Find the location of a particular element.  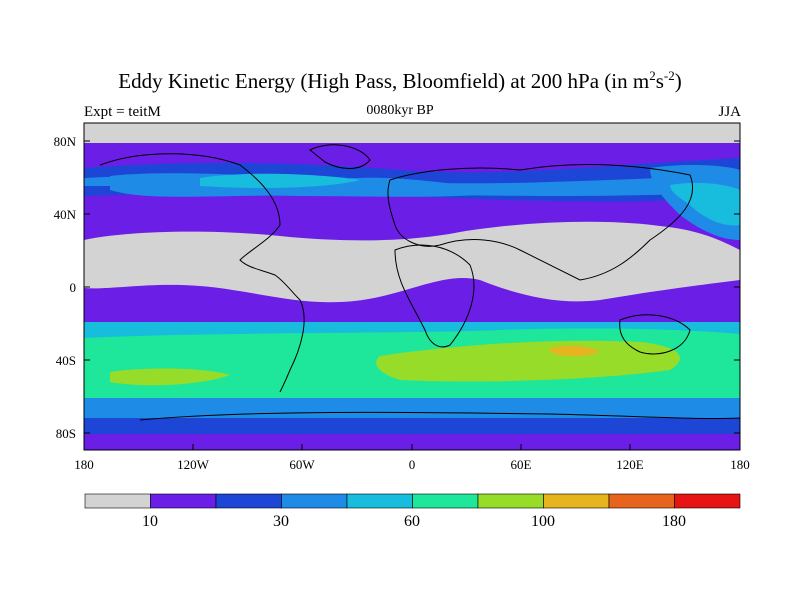

coast-greenland is located at coordinates (340, 156).